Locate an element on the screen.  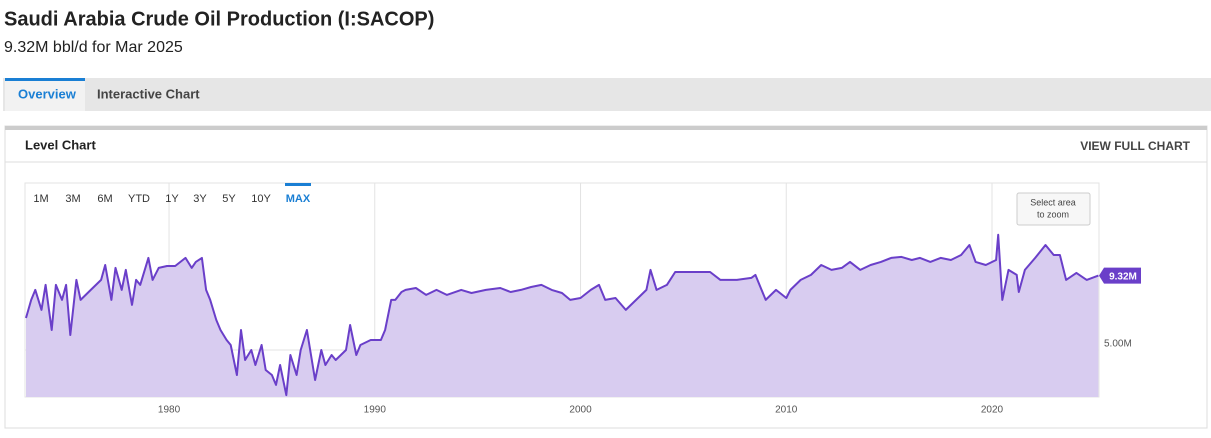
range-button: MAX is located at coordinates (298, 199).